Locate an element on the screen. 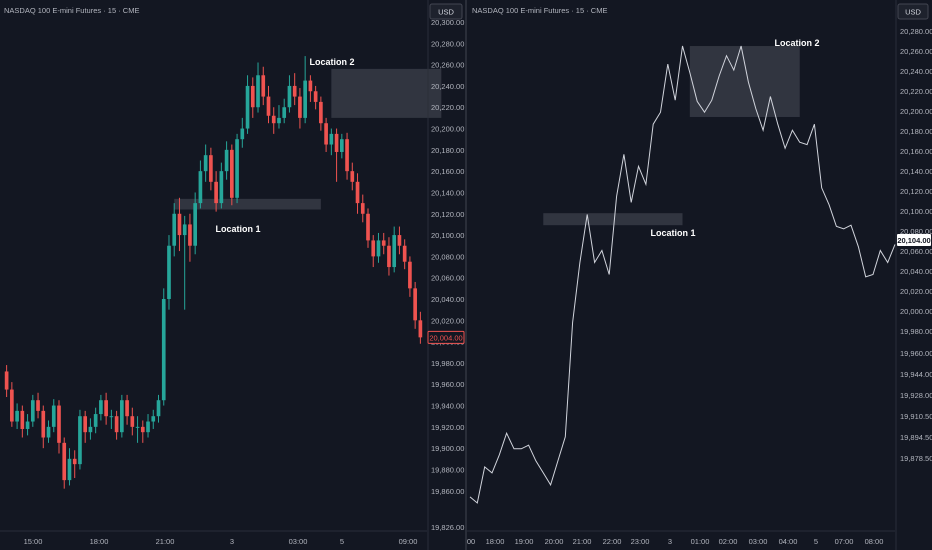  y-tick-label: 20,120.00 is located at coordinates (447, 214).